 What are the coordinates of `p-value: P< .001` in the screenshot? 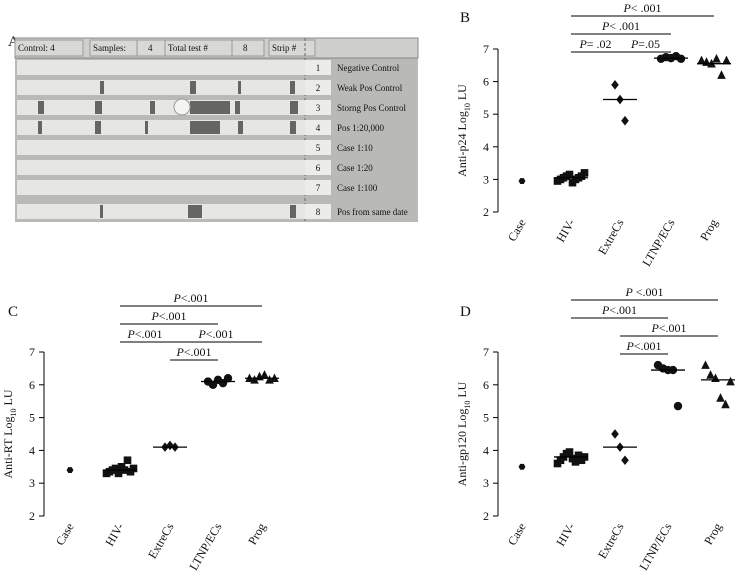 It's located at (641, 8).